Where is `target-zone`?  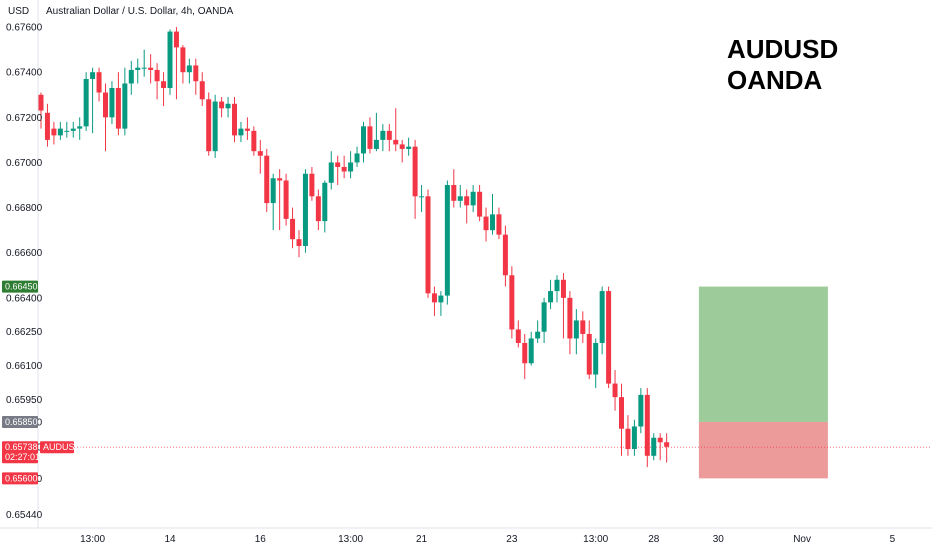 target-zone is located at coordinates (763, 354).